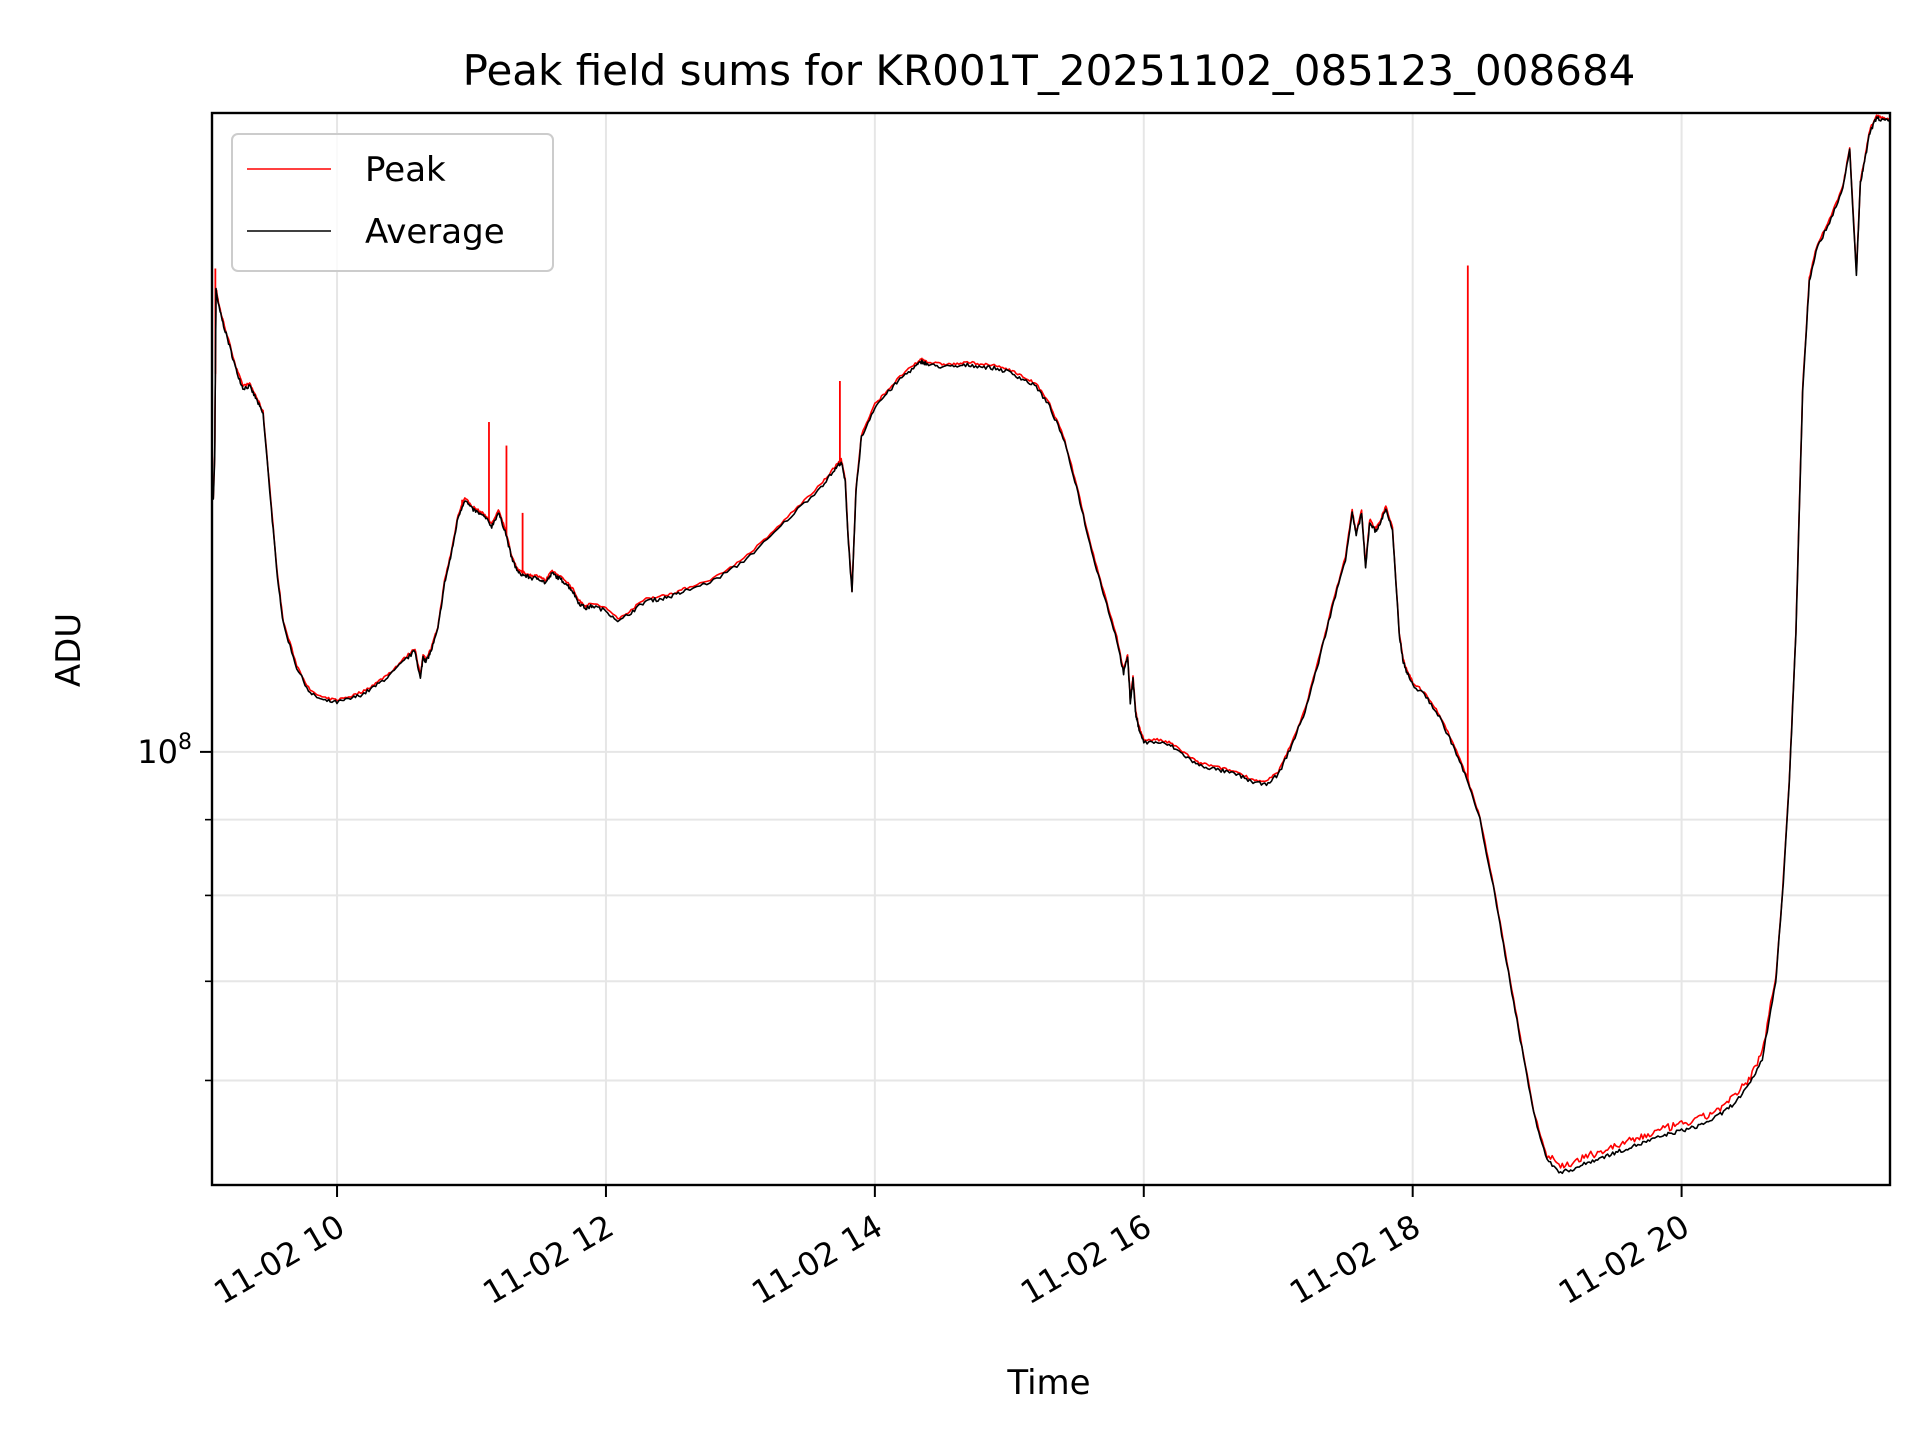 The height and width of the screenshot is (1440, 1920). Describe the element at coordinates (1048, 1383) in the screenshot. I see `x-axis-title: Time` at that location.